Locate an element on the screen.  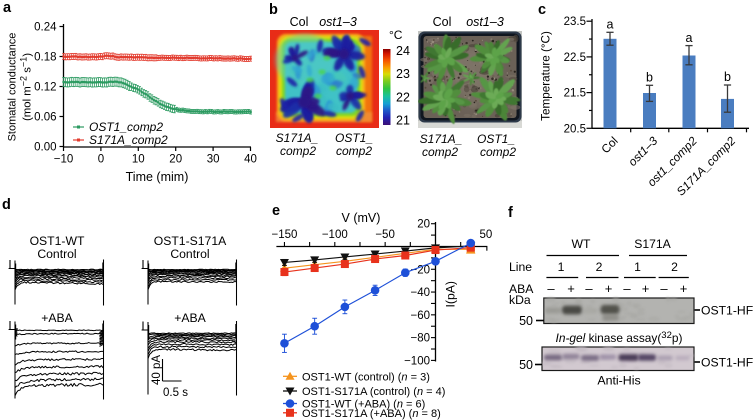
svg-text: OST1-WT (control) (n = 3) is located at coordinates (366, 377).